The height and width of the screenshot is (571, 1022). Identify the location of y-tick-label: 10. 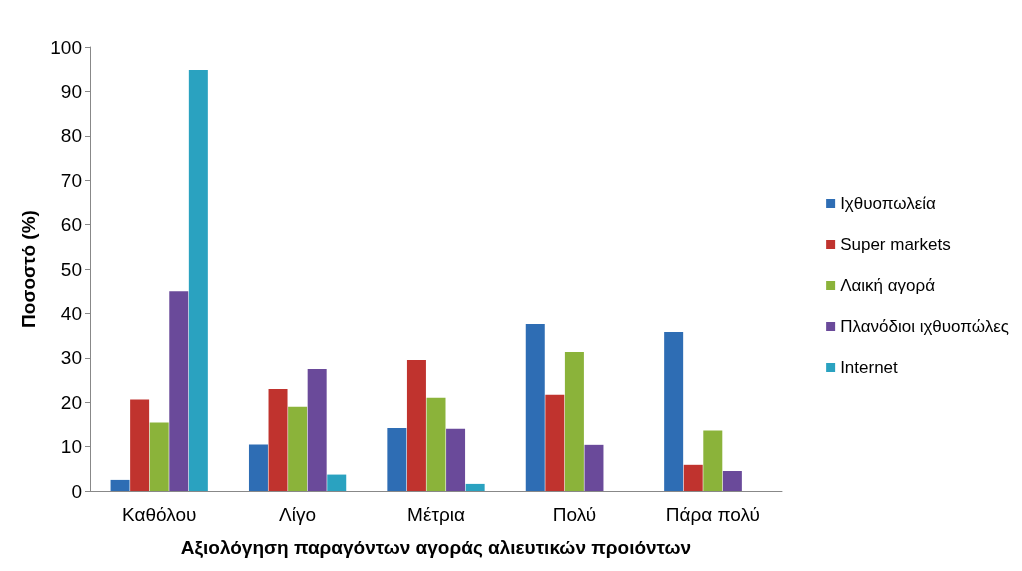
(71, 447).